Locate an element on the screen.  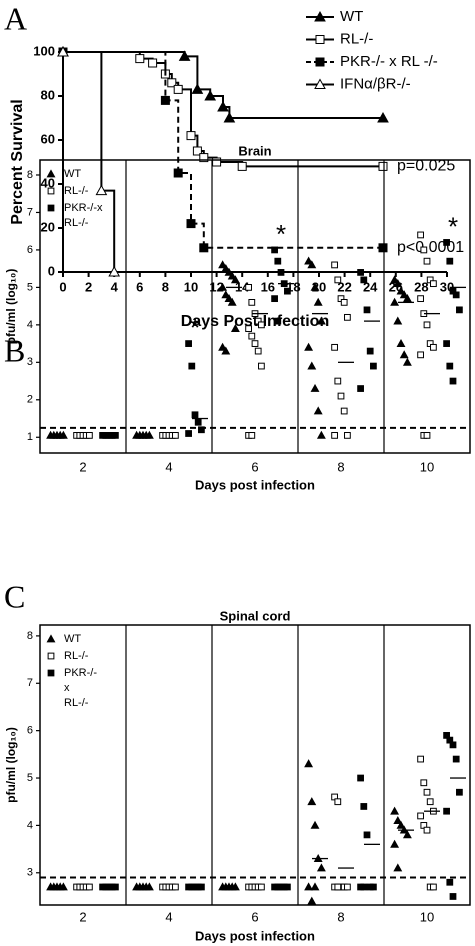
significance-mark: * is located at coordinates (281, 234).